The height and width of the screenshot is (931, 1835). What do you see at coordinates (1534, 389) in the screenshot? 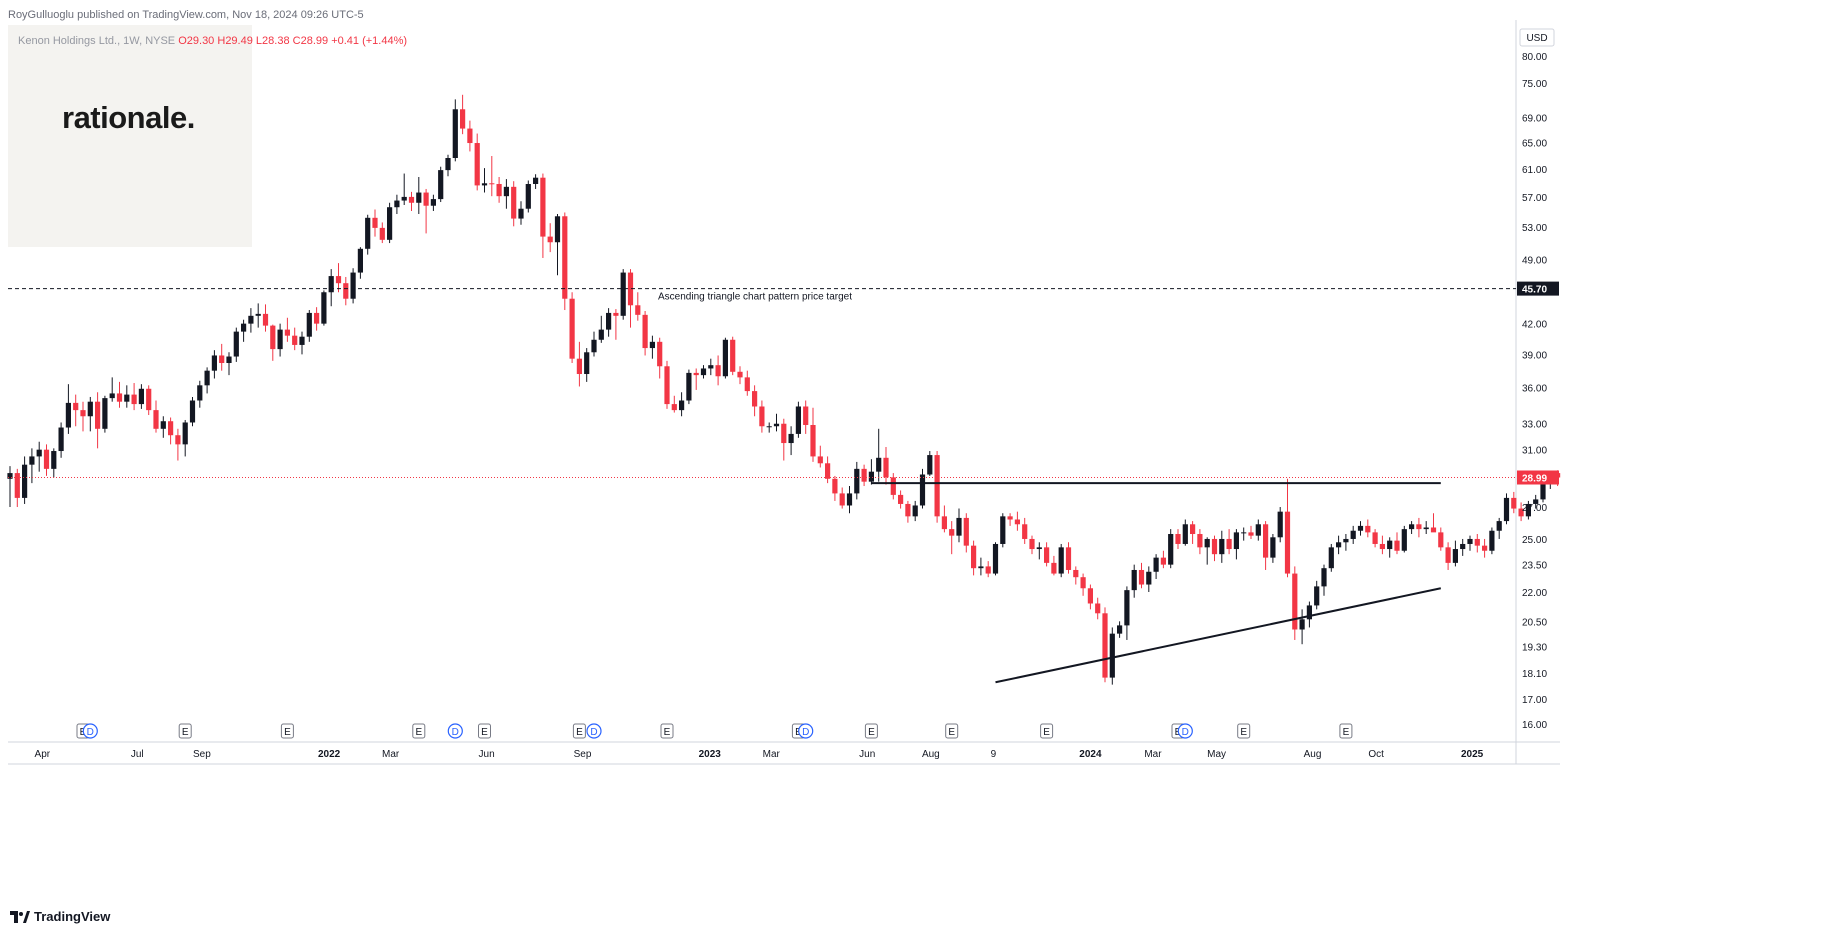
I see `price-tick-label: 36.00` at bounding box center [1534, 389].